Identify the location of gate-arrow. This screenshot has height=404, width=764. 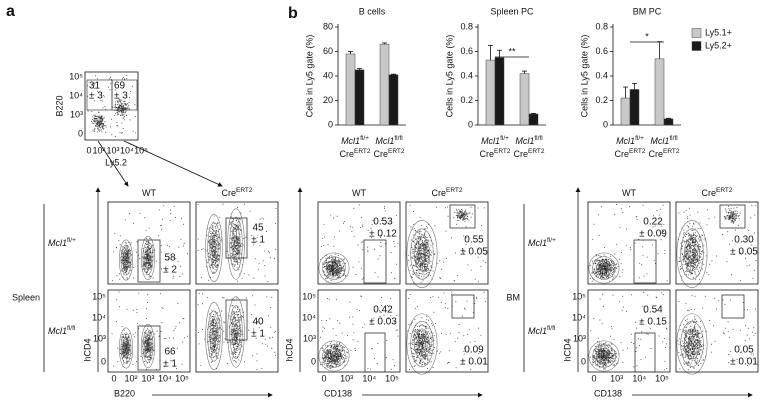
(173, 163).